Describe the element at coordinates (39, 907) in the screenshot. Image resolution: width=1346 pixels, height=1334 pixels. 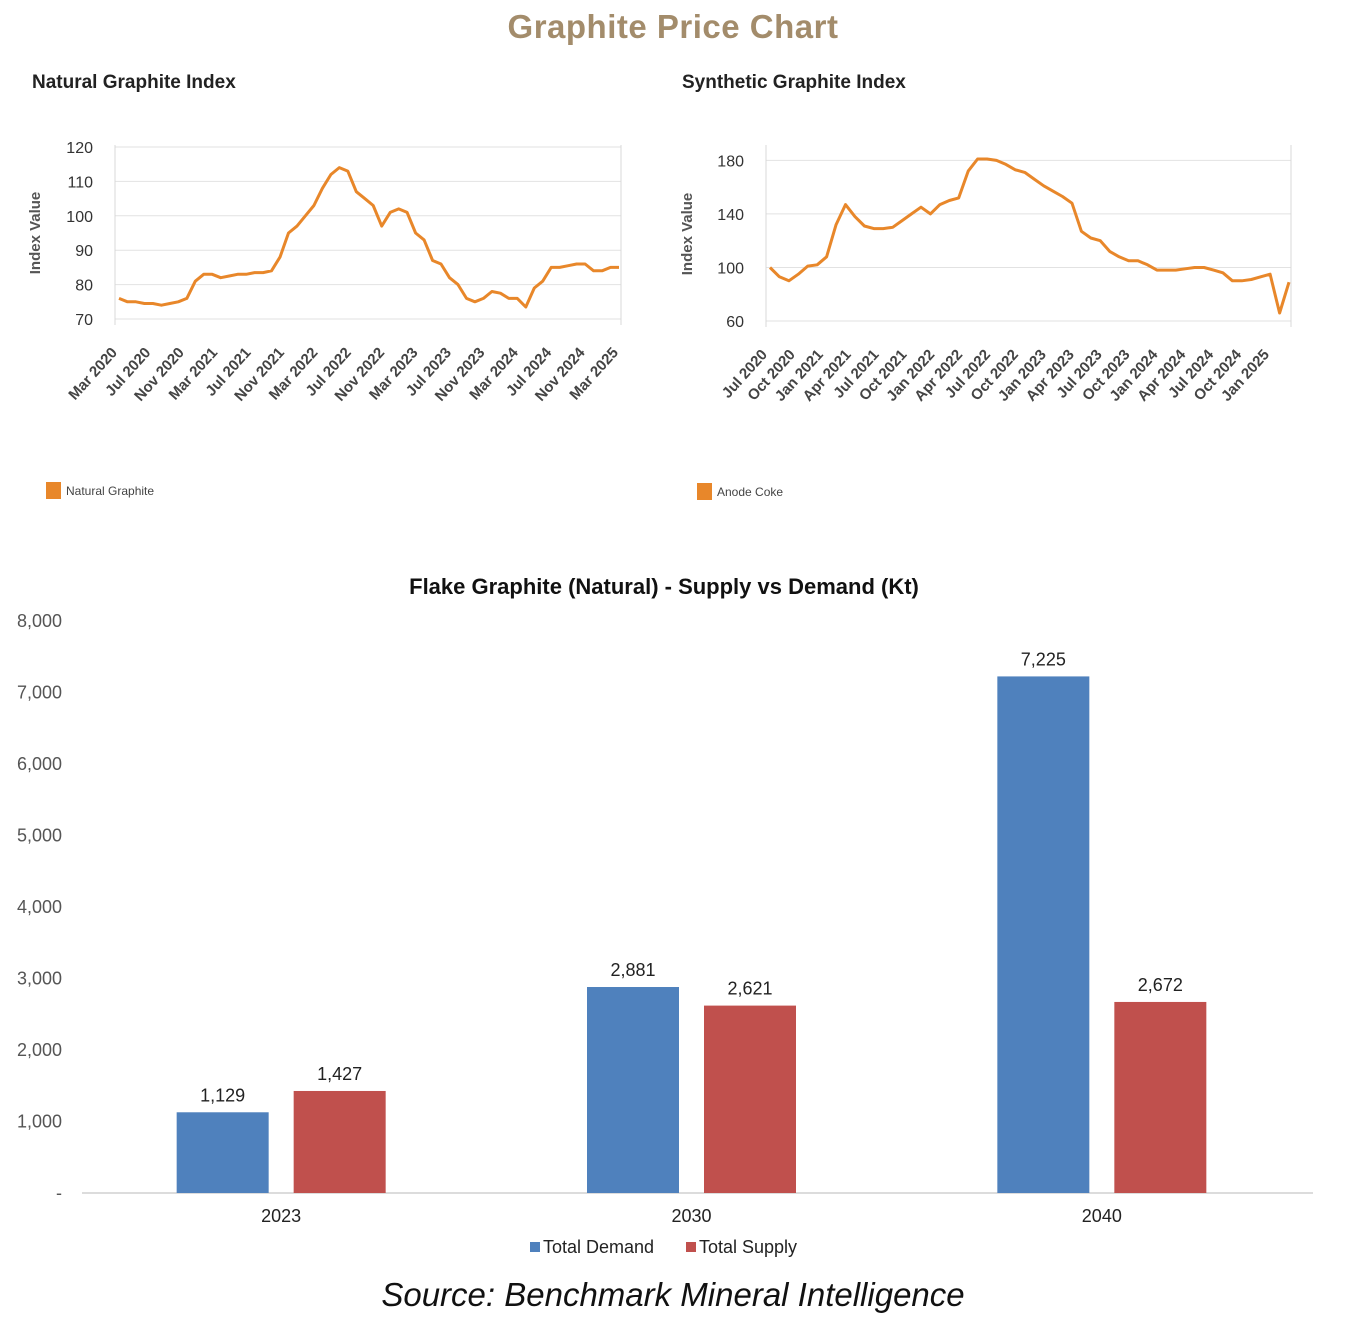
I see `y-tick-label: 4,000` at that location.